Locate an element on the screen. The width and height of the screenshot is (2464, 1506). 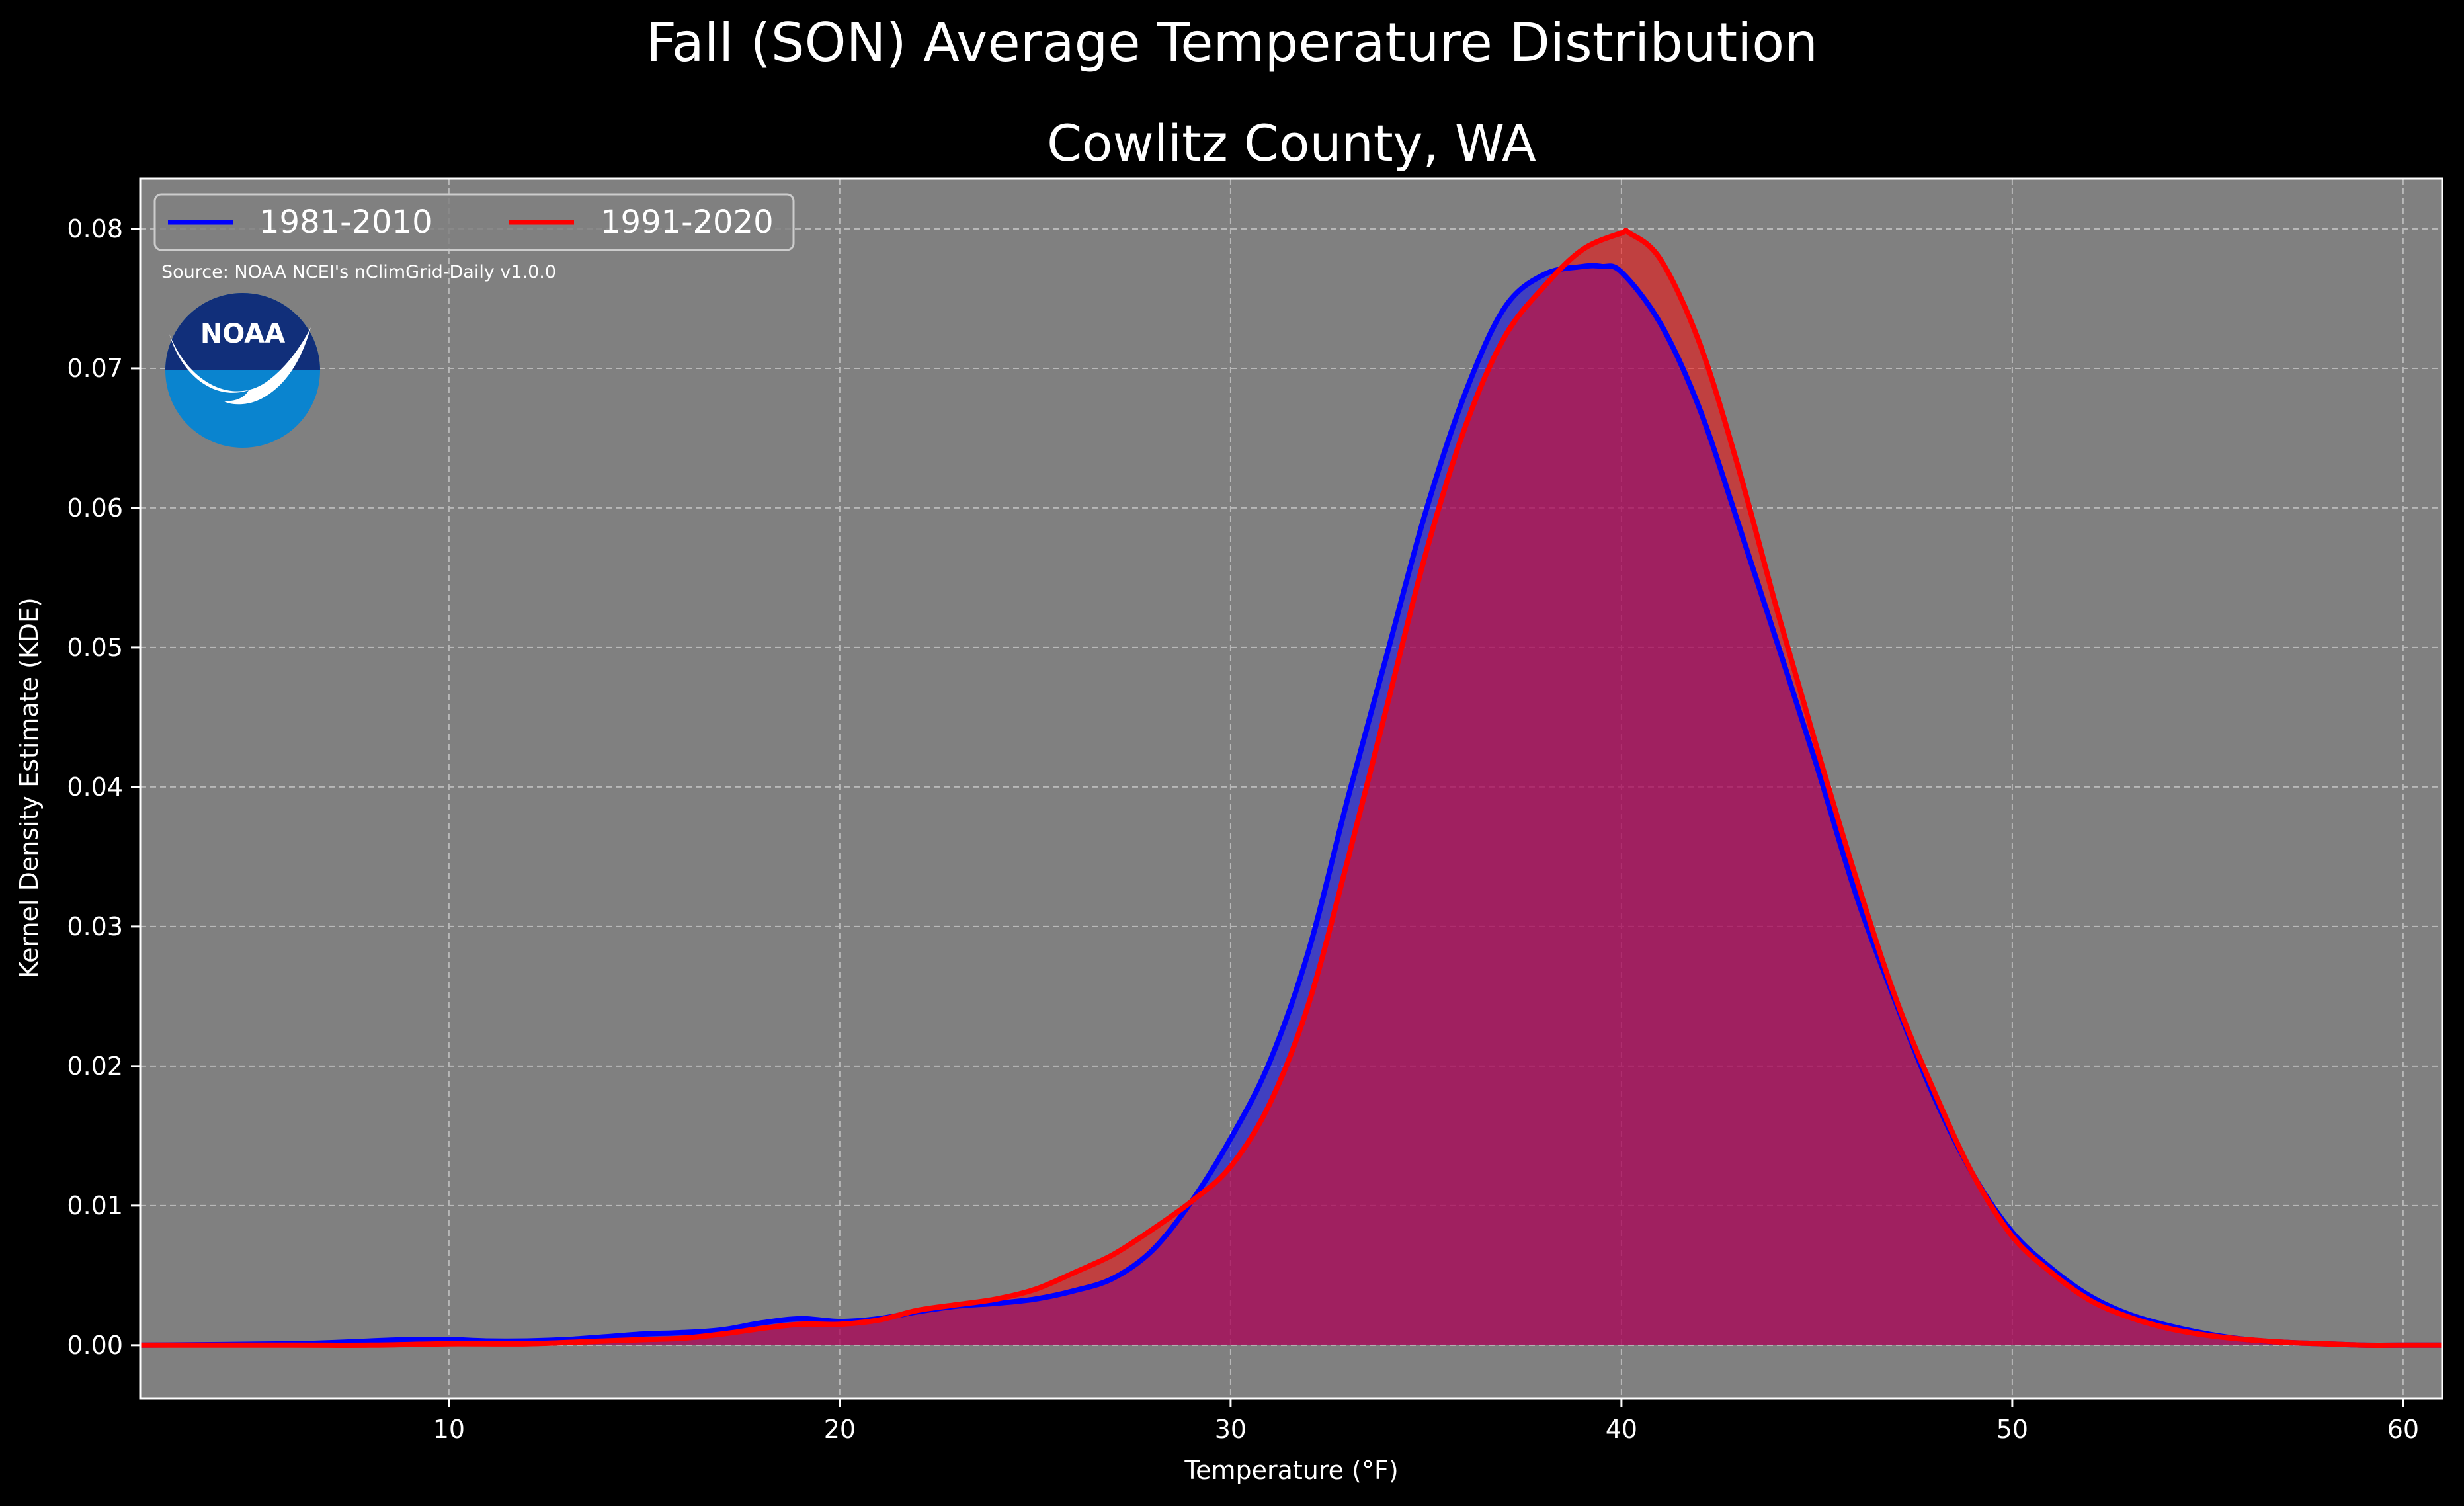
y-axis-ticks: 0.00 0.01 0.02 0.03 0.04 0.05 0.06 0.07 0.08 is located at coordinates (103, 787).